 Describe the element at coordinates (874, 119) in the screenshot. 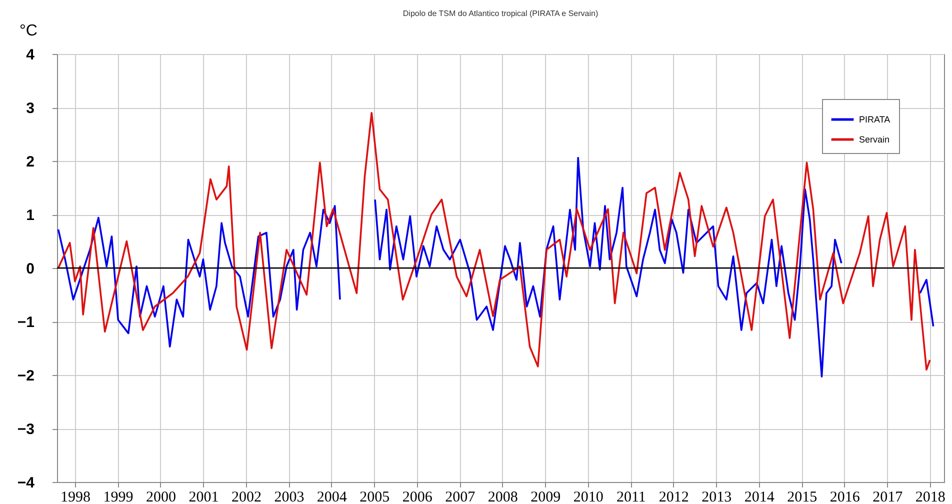

I see `legend-label: PIRATA` at that location.